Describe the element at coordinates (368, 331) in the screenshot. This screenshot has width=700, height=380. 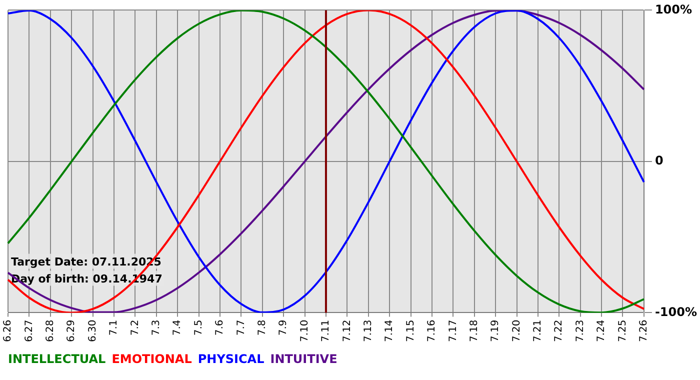
I see `x-tick-label: 7.13` at that location.